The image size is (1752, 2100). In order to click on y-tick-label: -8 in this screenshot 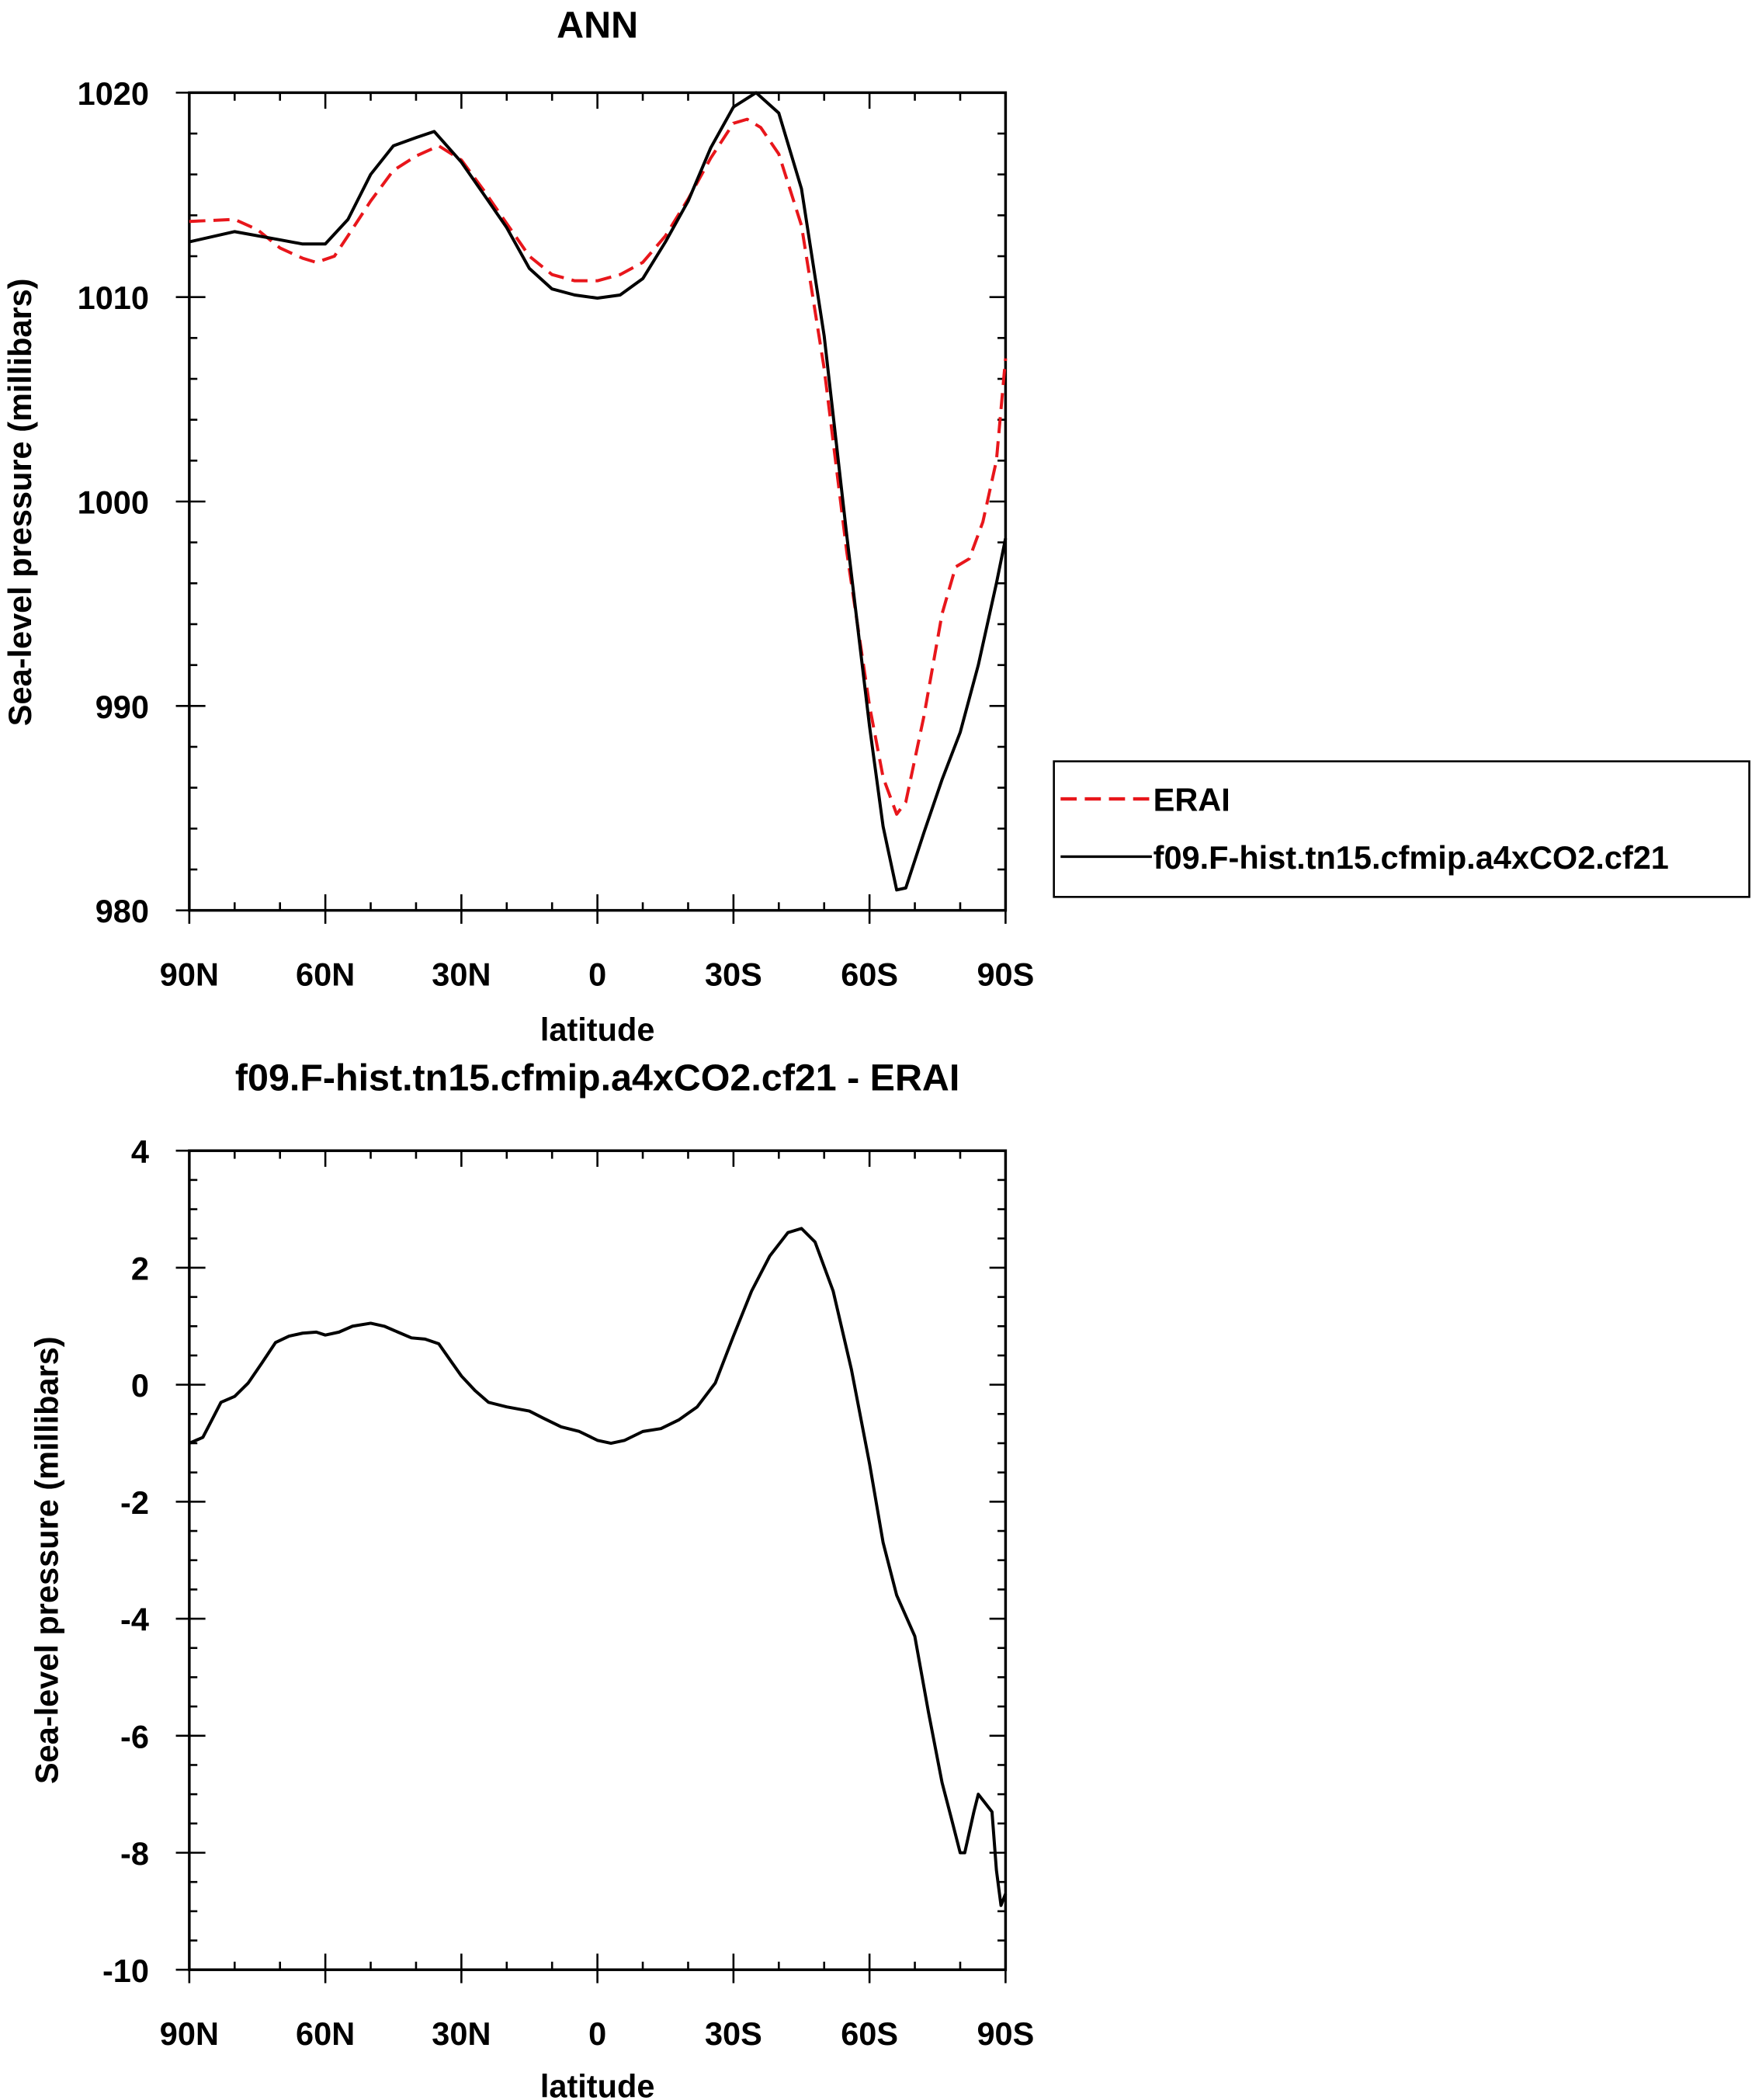, I will do `click(134, 1853)`.